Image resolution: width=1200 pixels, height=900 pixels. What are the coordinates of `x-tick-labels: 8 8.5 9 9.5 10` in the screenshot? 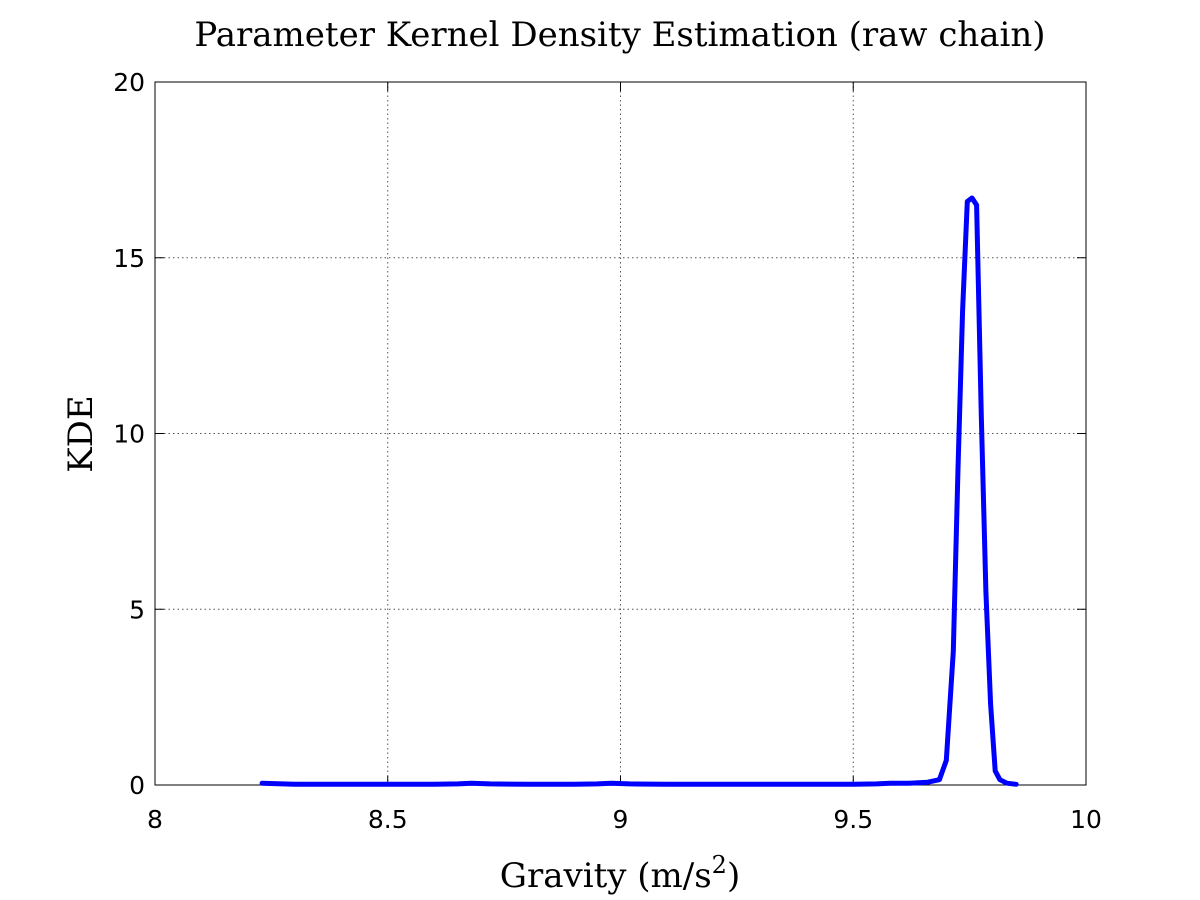 It's located at (624, 819).